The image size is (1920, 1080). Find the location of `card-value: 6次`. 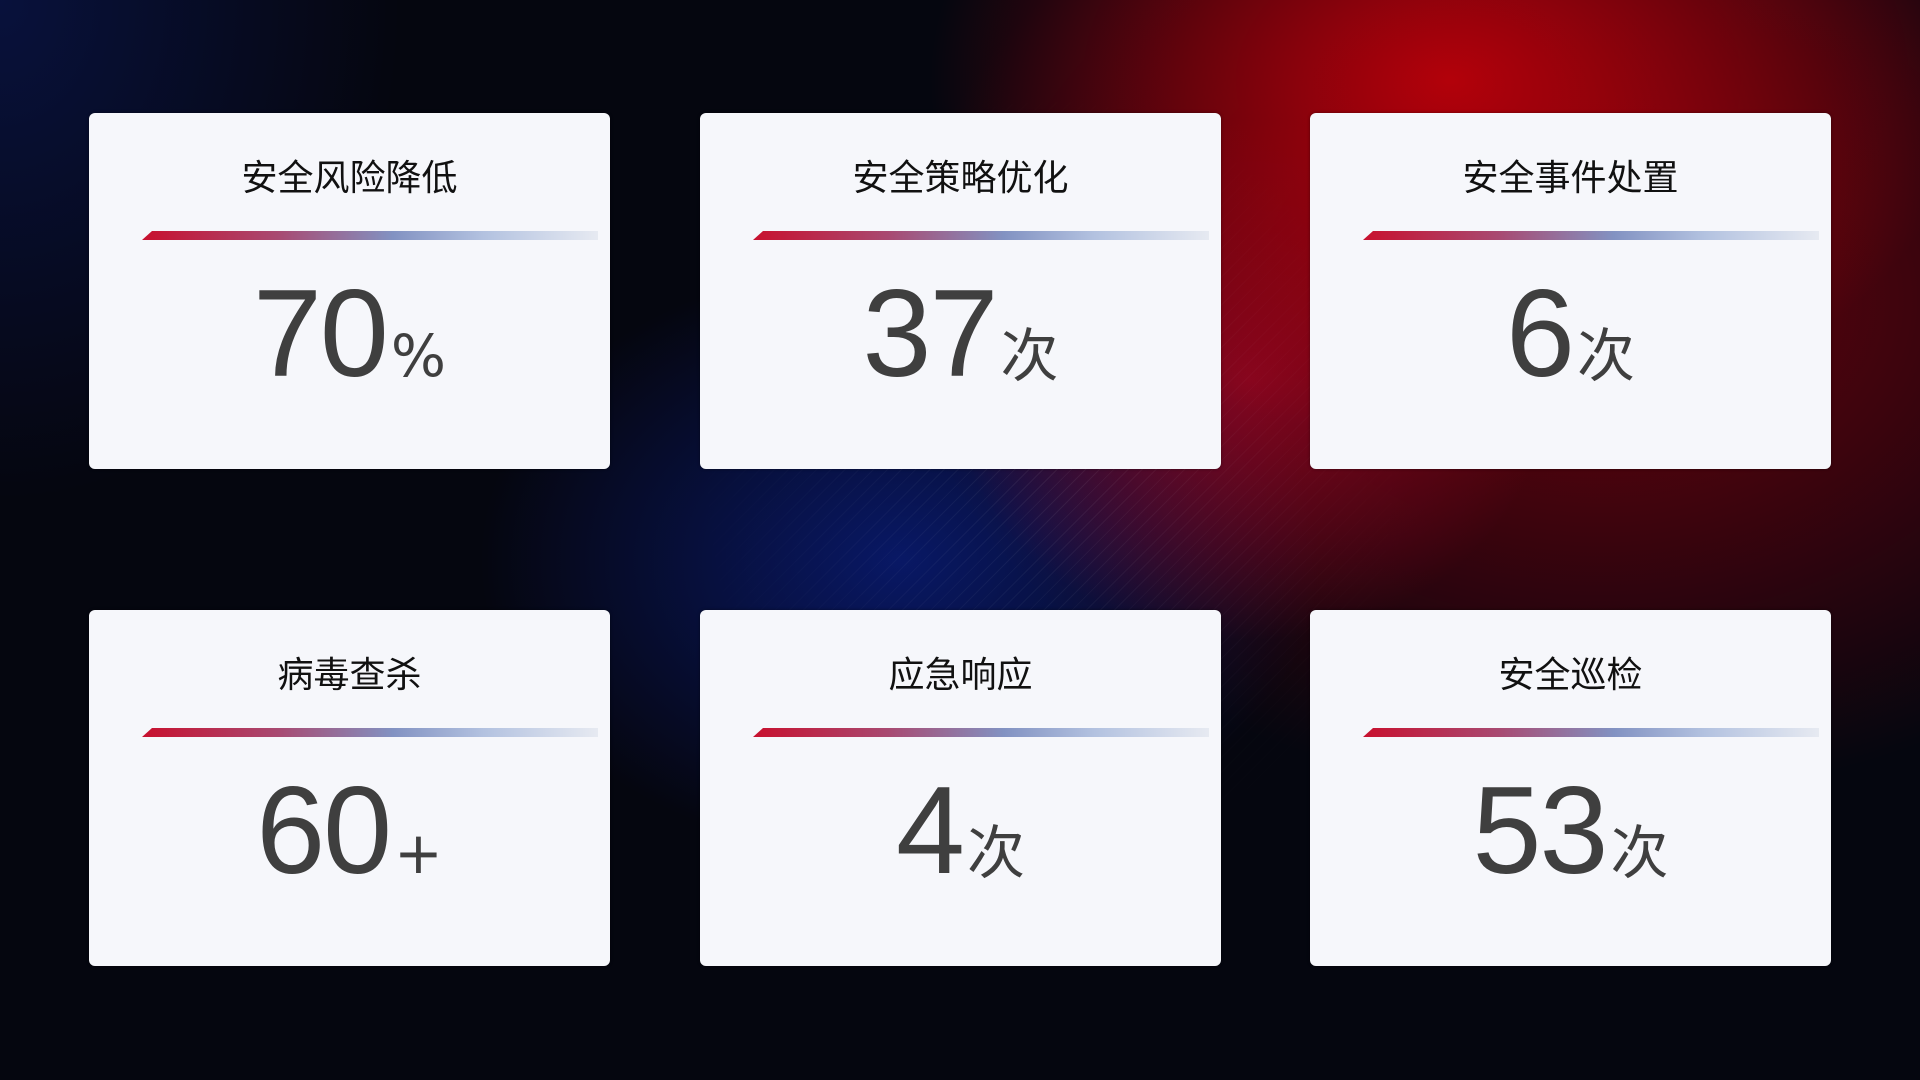

card-value: 6次 is located at coordinates (1570, 334).